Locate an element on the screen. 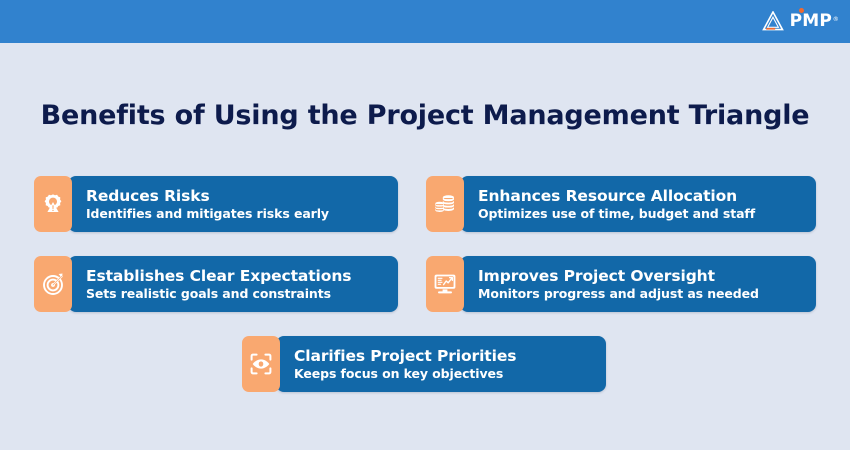  card-subtitle: Sets realistic goals and constraints is located at coordinates (208, 293).